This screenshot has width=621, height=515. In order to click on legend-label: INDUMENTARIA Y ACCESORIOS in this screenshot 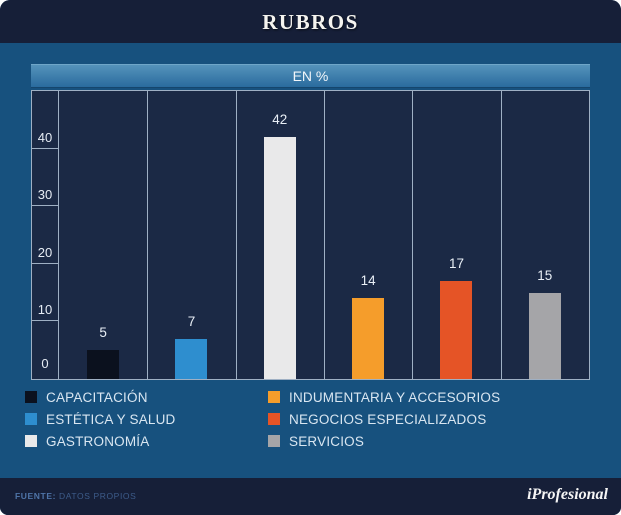, I will do `click(395, 397)`.